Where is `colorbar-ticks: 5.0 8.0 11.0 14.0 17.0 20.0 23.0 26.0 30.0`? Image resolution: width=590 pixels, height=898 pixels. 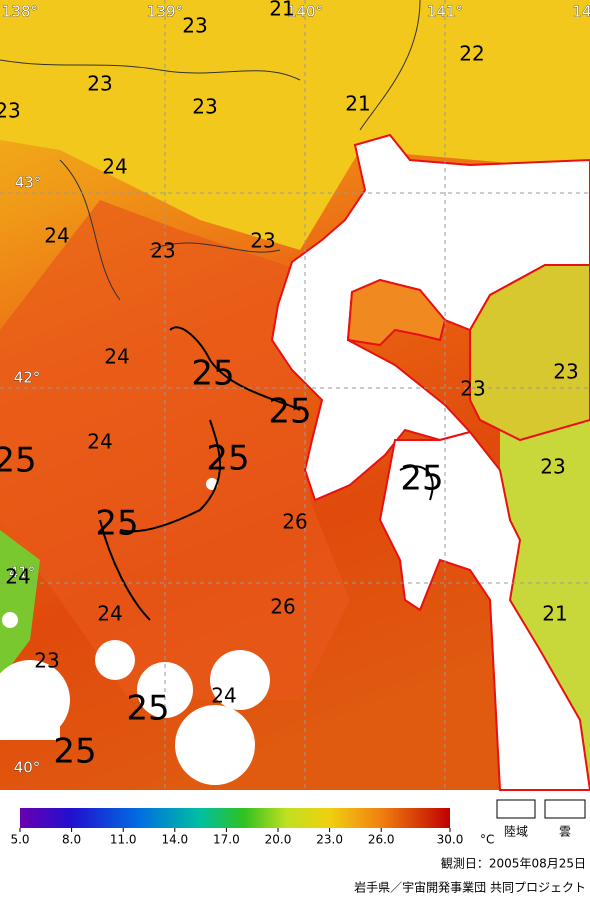 colorbar-ticks: 5.0 8.0 11.0 14.0 17.0 20.0 23.0 26.0 30.0 is located at coordinates (236, 837).